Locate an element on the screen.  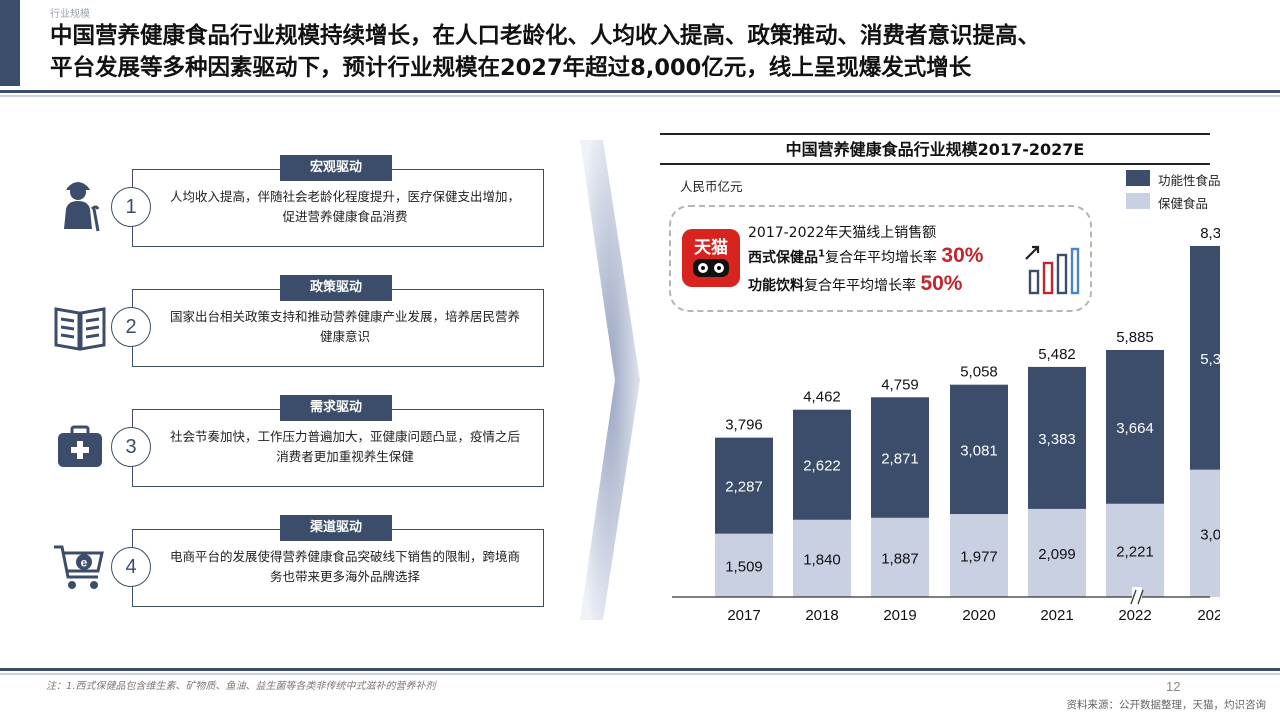
legend-label-functional: 功能性食品 is located at coordinates (1189, 180).